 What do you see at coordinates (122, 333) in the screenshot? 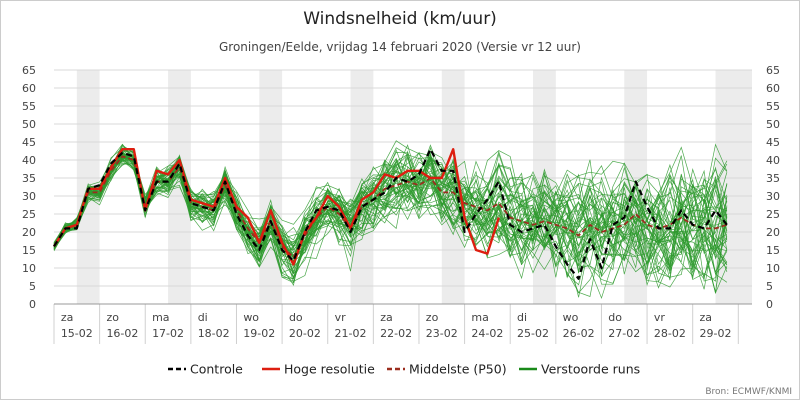
I see `x-tick-date: 16-02` at bounding box center [122, 333].